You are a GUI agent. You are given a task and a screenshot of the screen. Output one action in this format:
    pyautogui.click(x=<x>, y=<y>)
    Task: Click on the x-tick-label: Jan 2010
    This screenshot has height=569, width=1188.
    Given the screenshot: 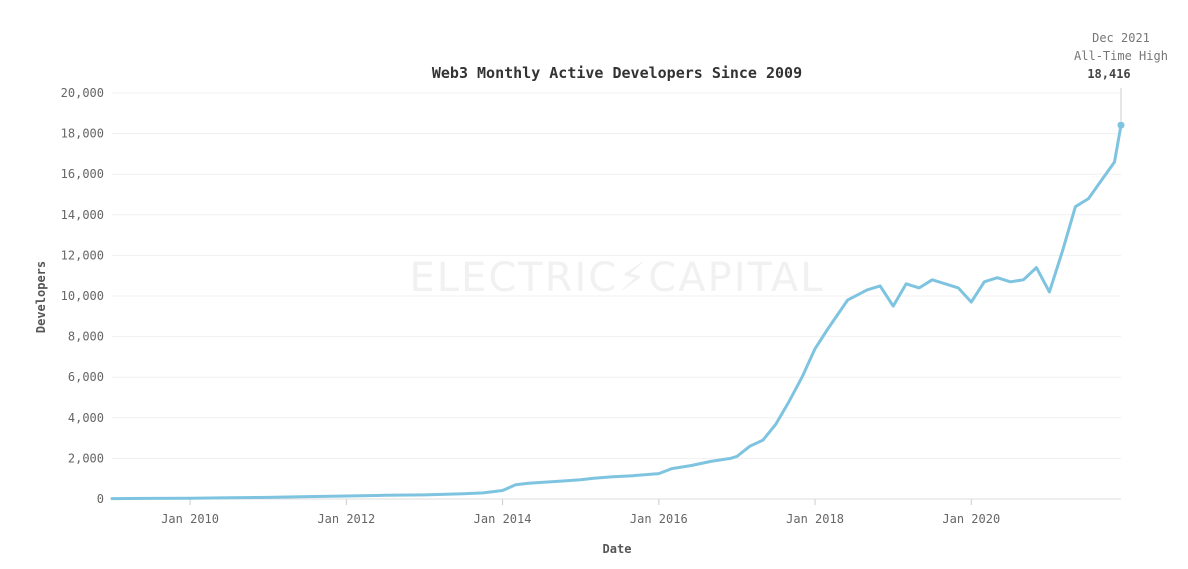 What is the action you would take?
    pyautogui.click(x=190, y=519)
    